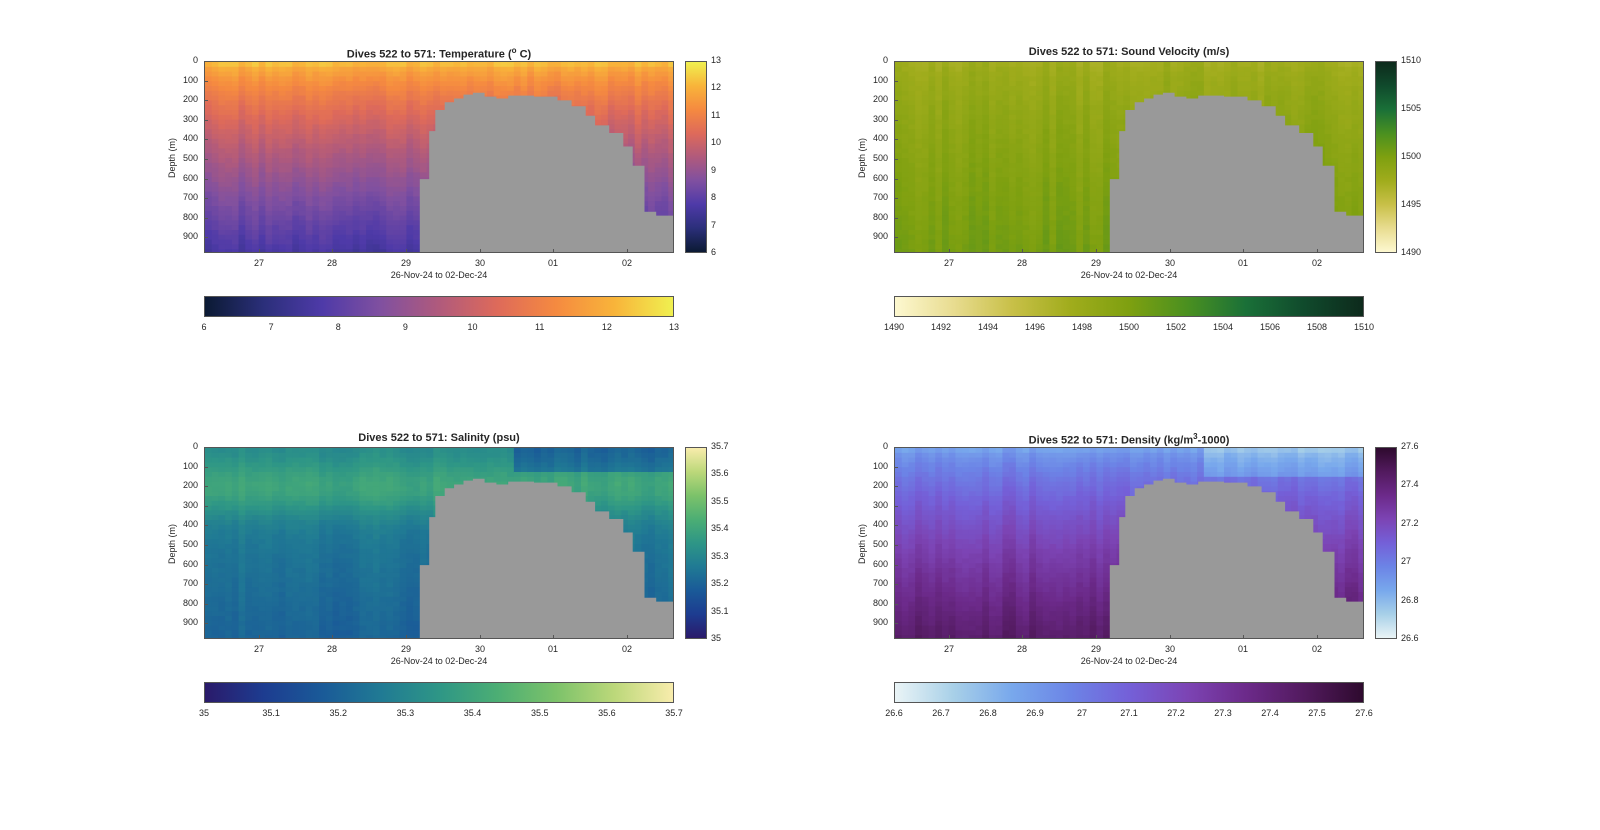  Describe the element at coordinates (405, 263) in the screenshot. I see `x-tick-label: 29` at that location.